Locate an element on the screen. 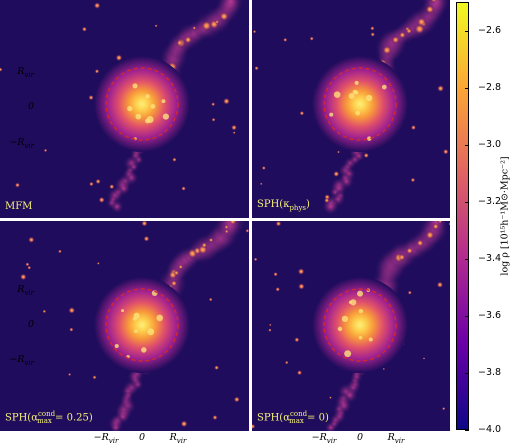  colorbar-tick-label: −3.6 is located at coordinates (490, 315).